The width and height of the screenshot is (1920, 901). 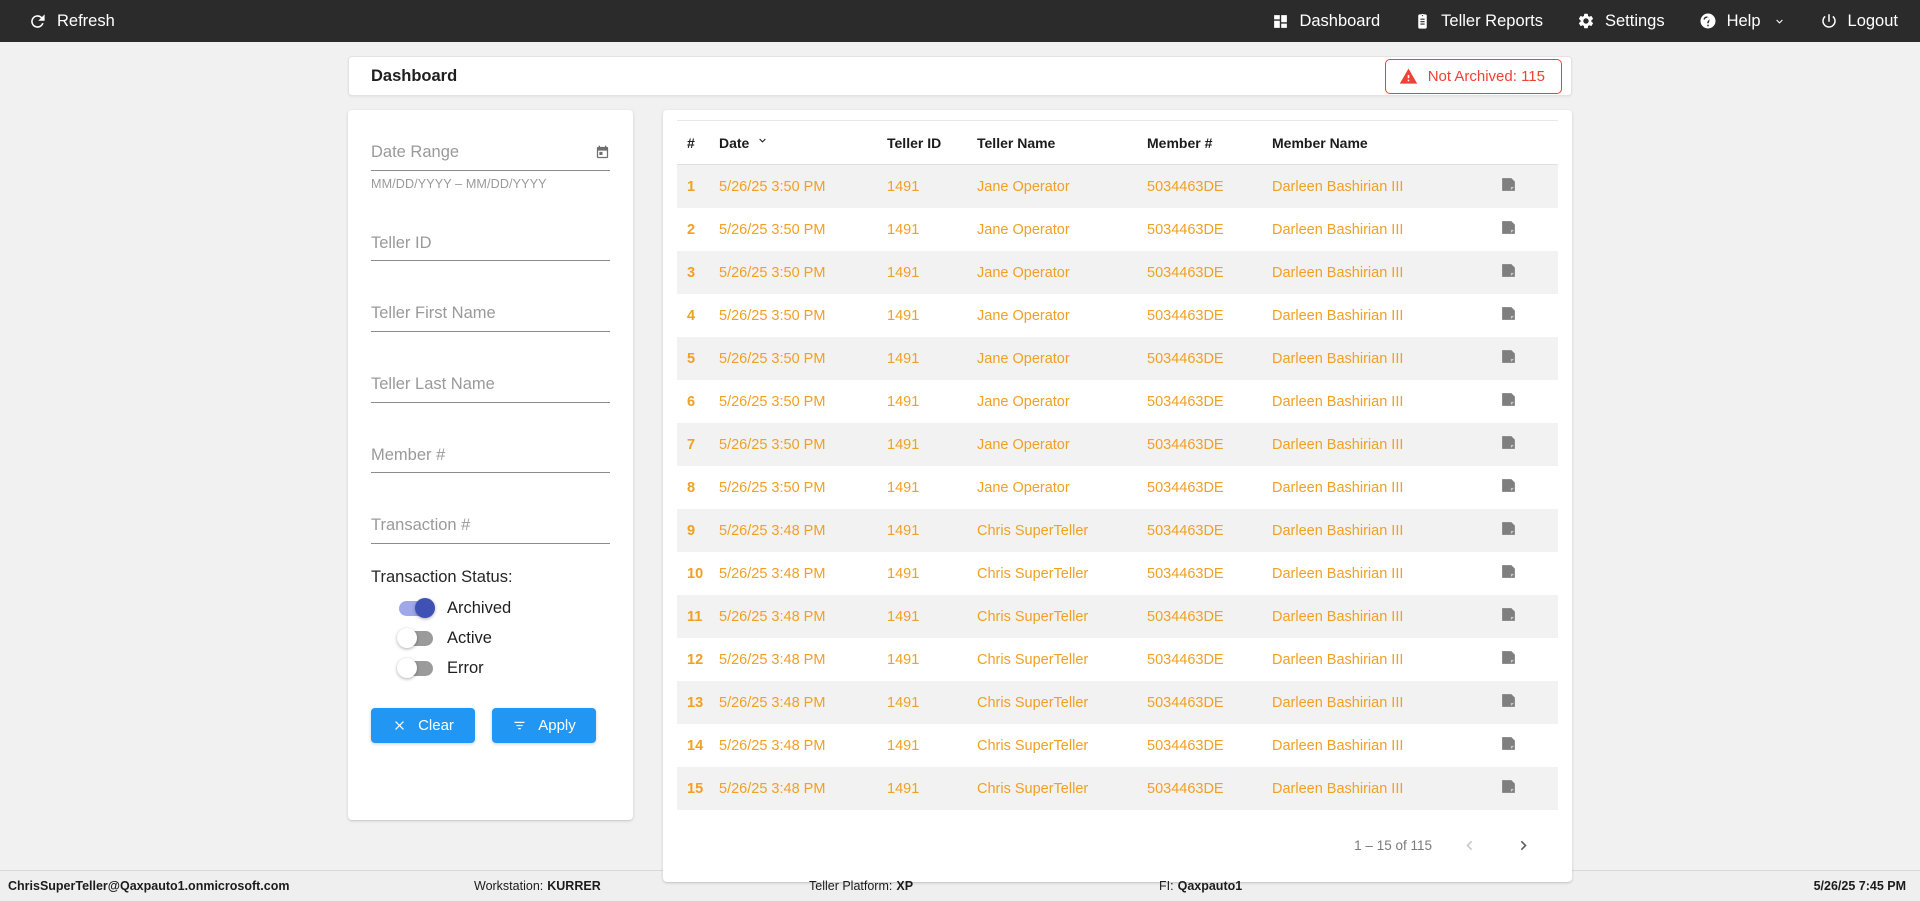 What do you see at coordinates (1386, 659) in the screenshot?
I see `cell-member-name: Darleen Bashirian III` at bounding box center [1386, 659].